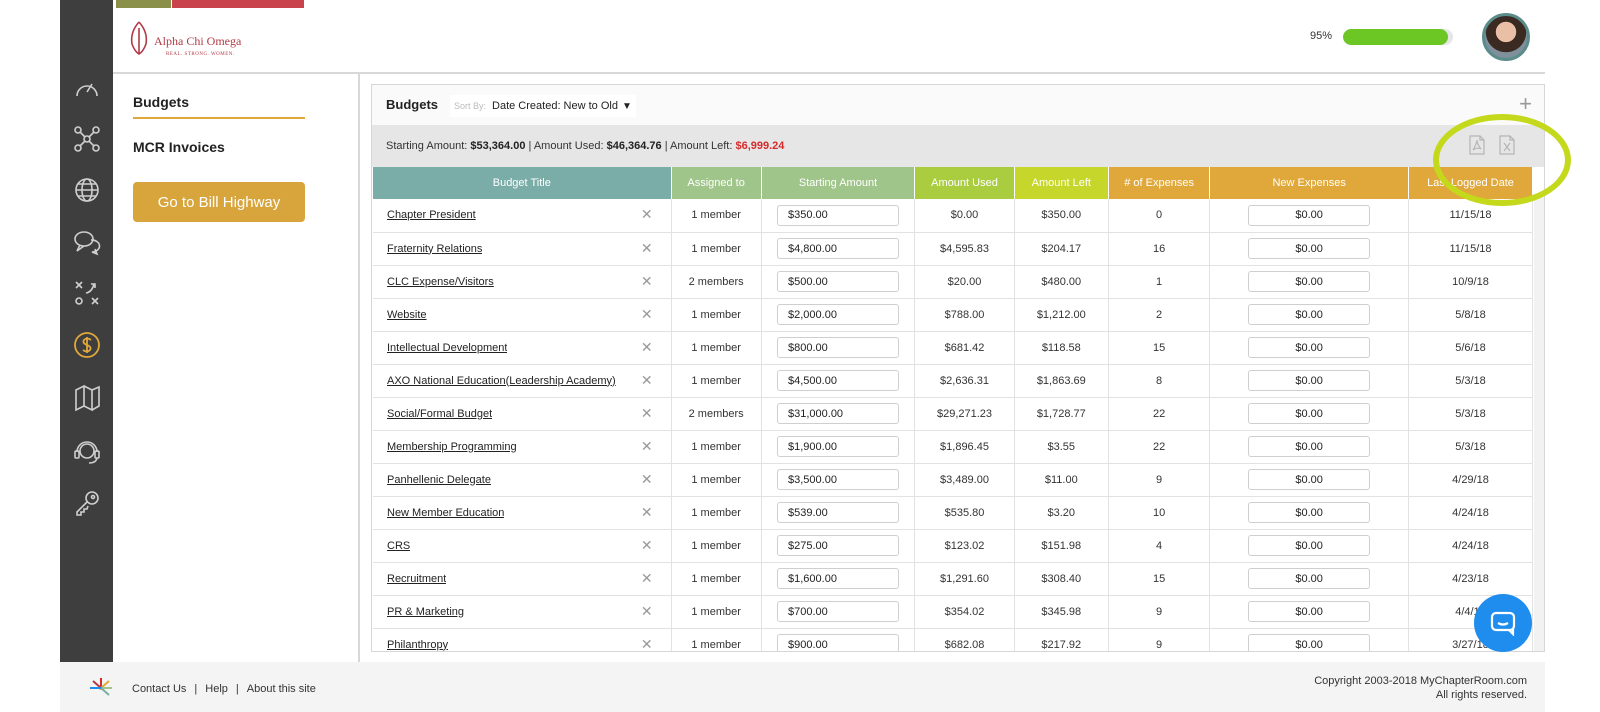 The image size is (1600, 712). I want to click on budget-title-link: PR & Marketing, so click(426, 611).